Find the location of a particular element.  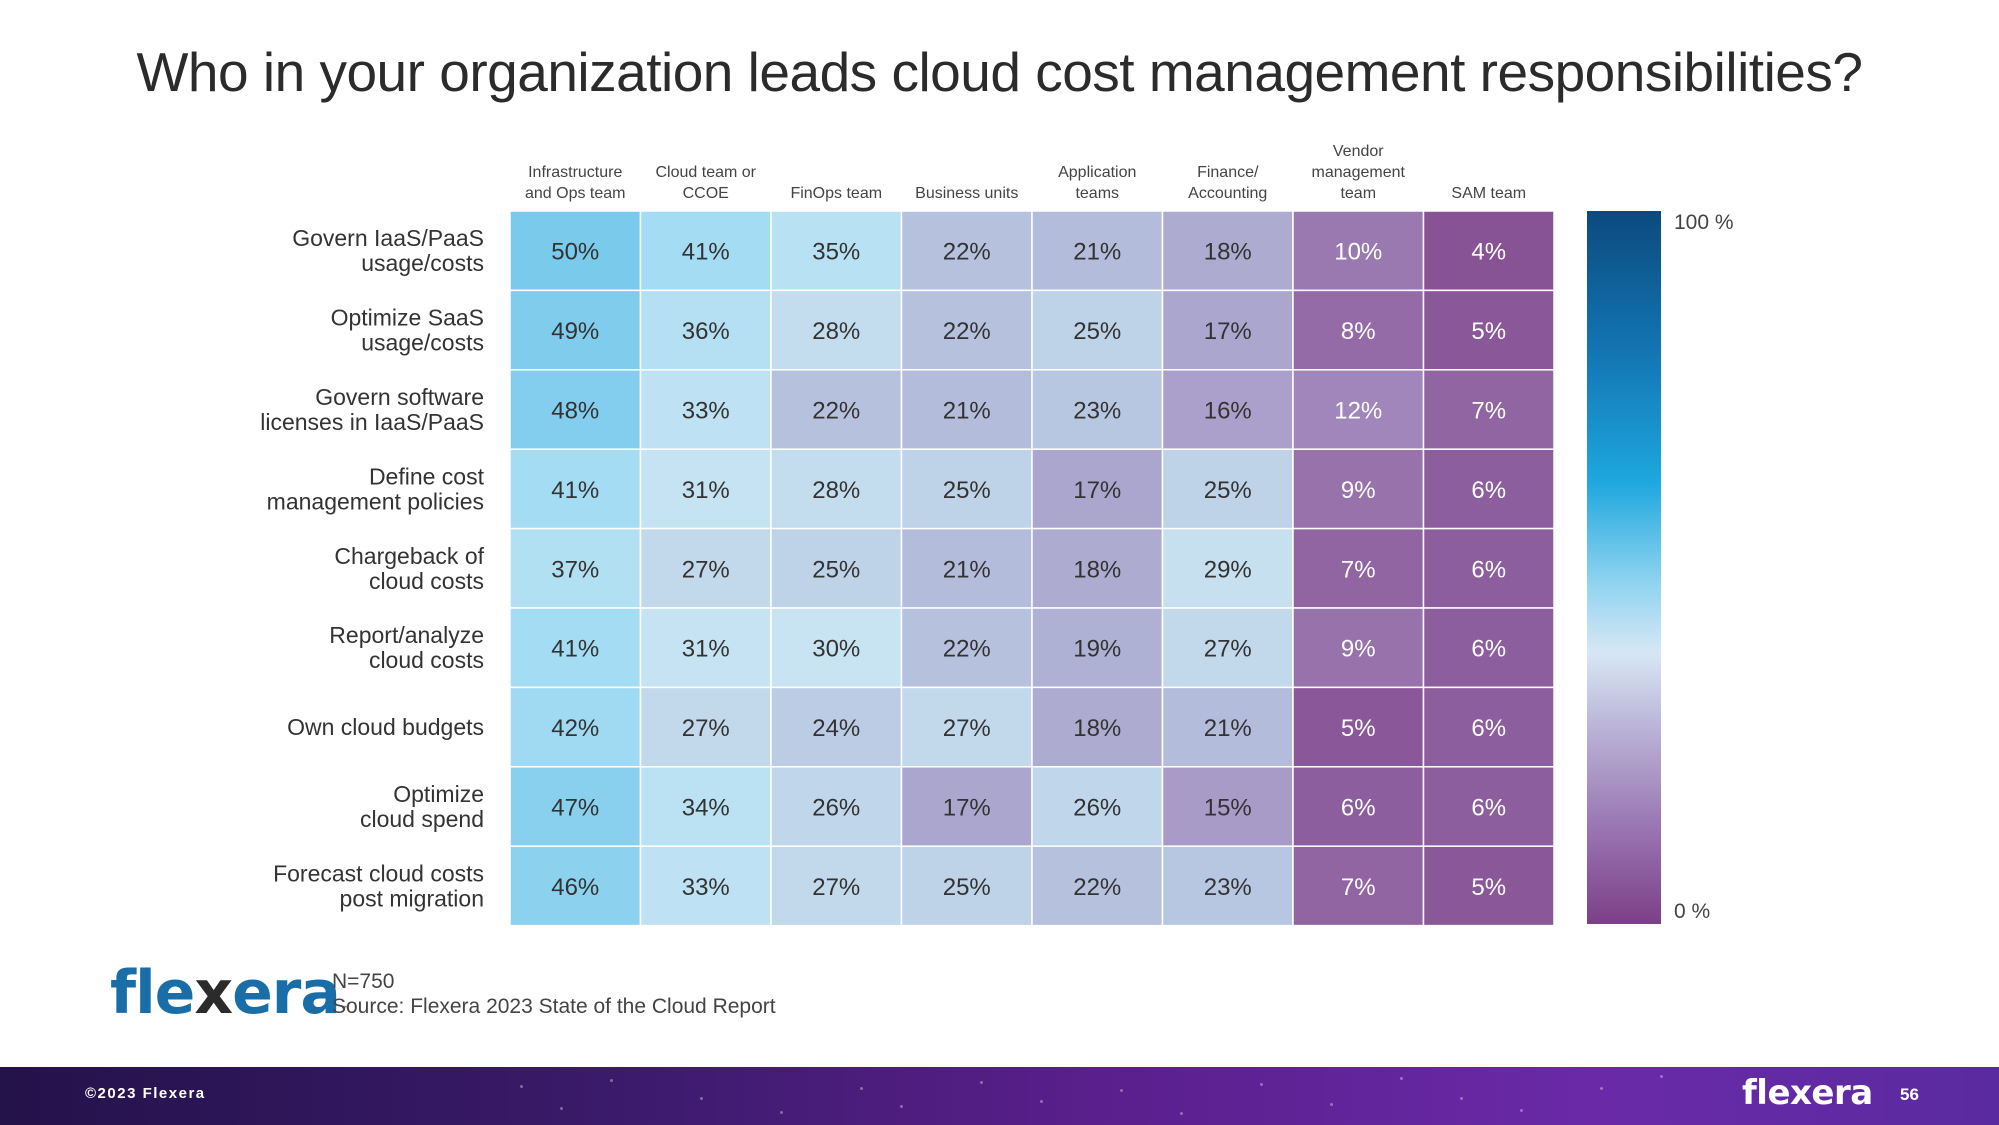

cell-value-label: 7% is located at coordinates (1358, 569).